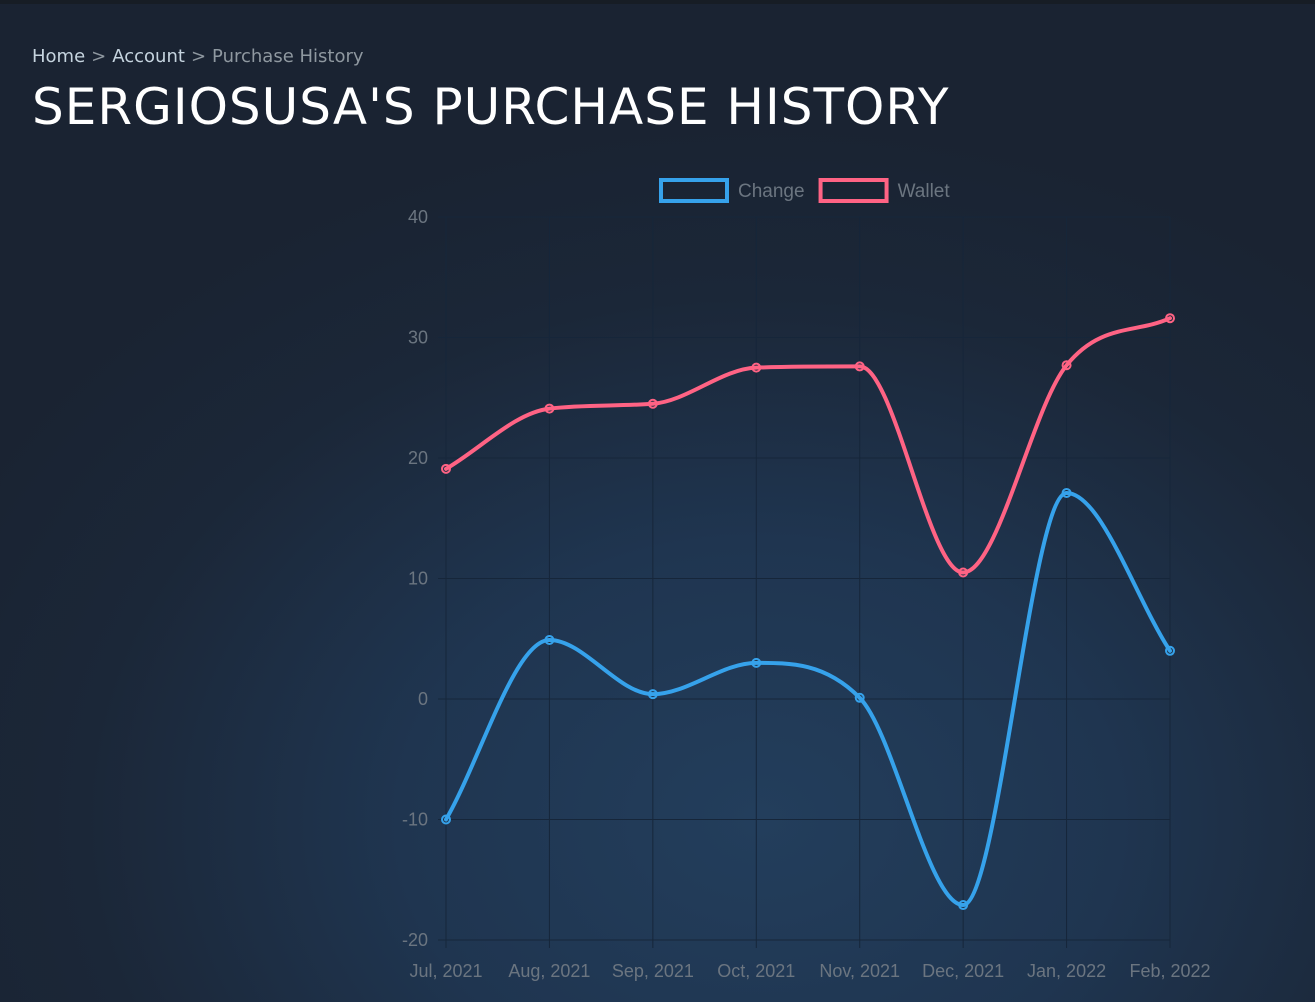  I want to click on chart-legend: Change Wallet, so click(805, 190).